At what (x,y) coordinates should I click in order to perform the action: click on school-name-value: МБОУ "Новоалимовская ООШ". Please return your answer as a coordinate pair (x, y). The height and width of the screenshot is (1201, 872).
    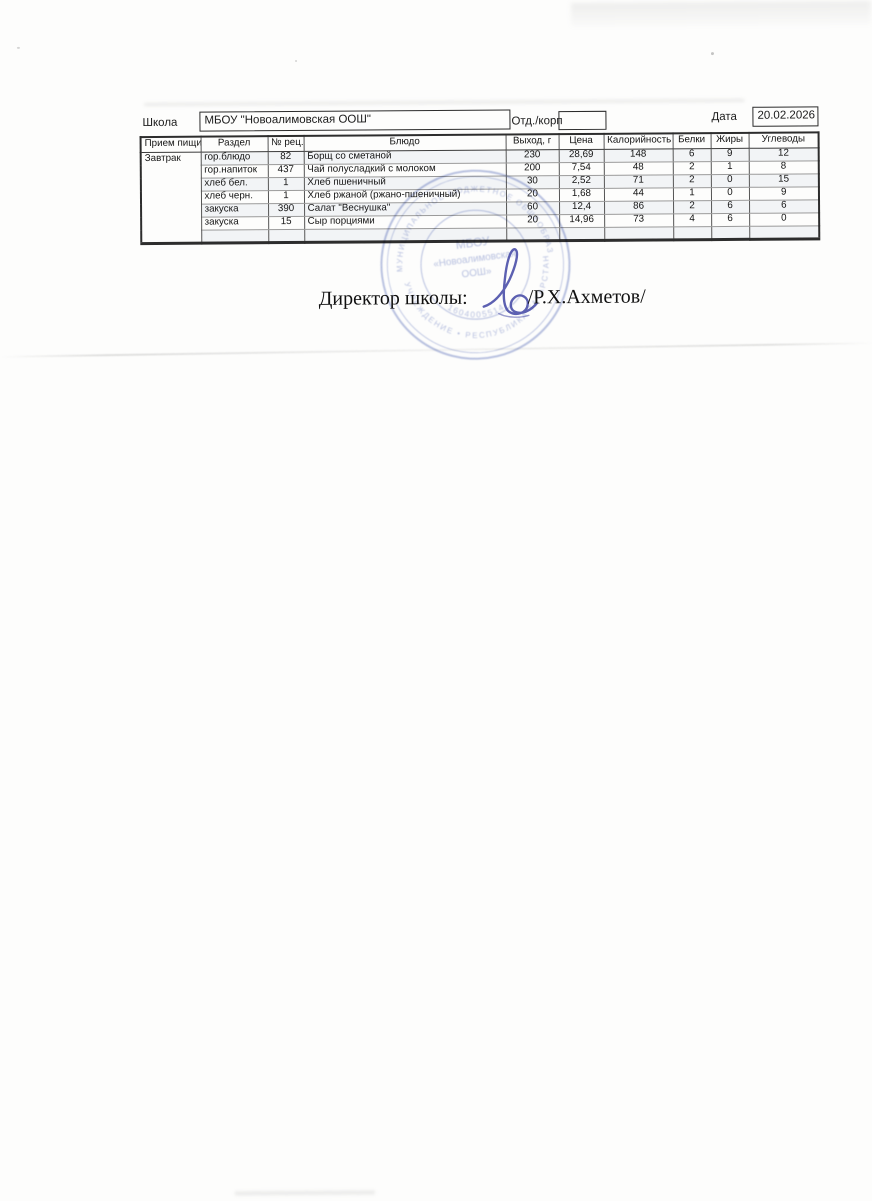
    Looking at the image, I should click on (288, 120).